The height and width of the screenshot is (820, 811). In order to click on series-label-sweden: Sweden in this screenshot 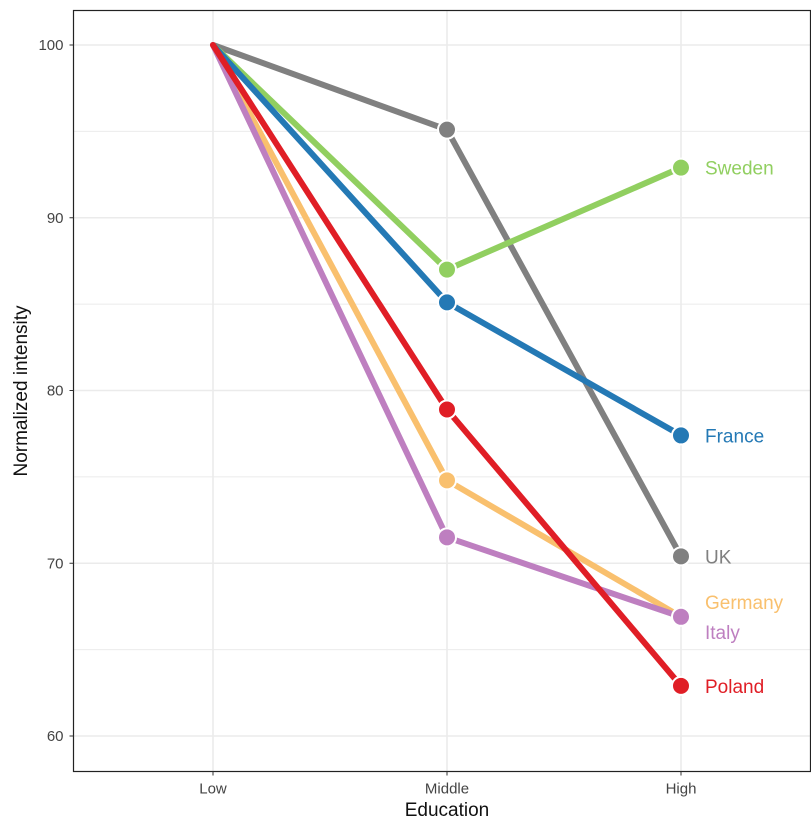, I will do `click(739, 169)`.